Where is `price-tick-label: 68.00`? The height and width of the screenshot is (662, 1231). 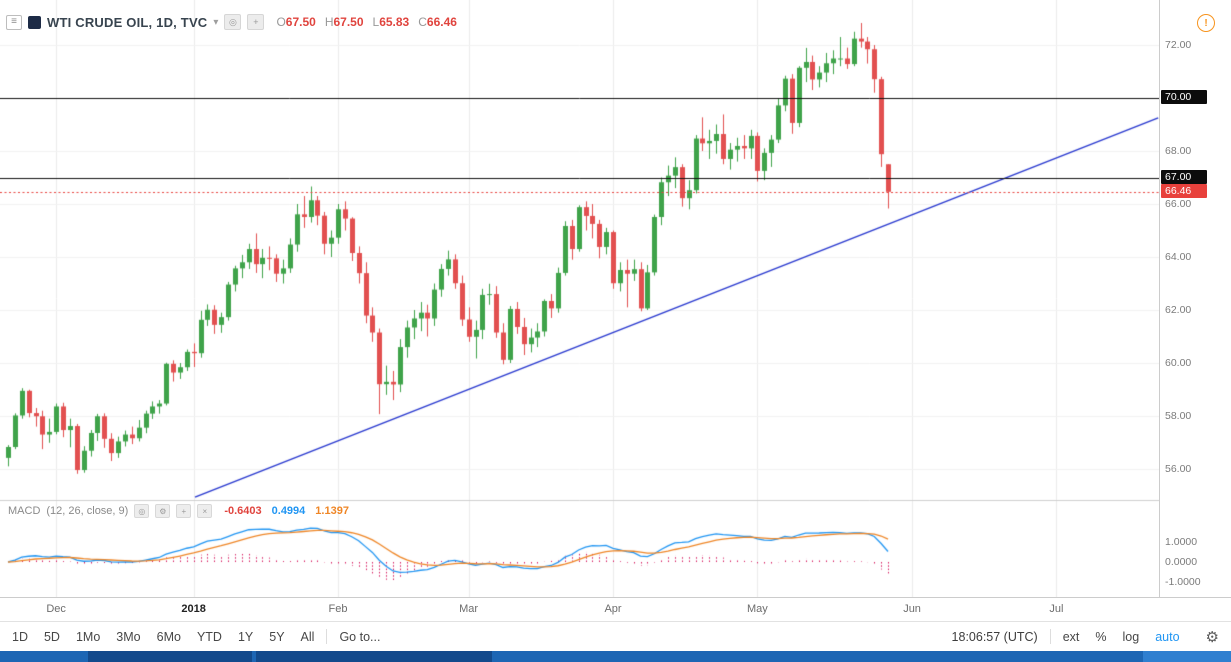
price-tick-label: 68.00 is located at coordinates (1178, 151).